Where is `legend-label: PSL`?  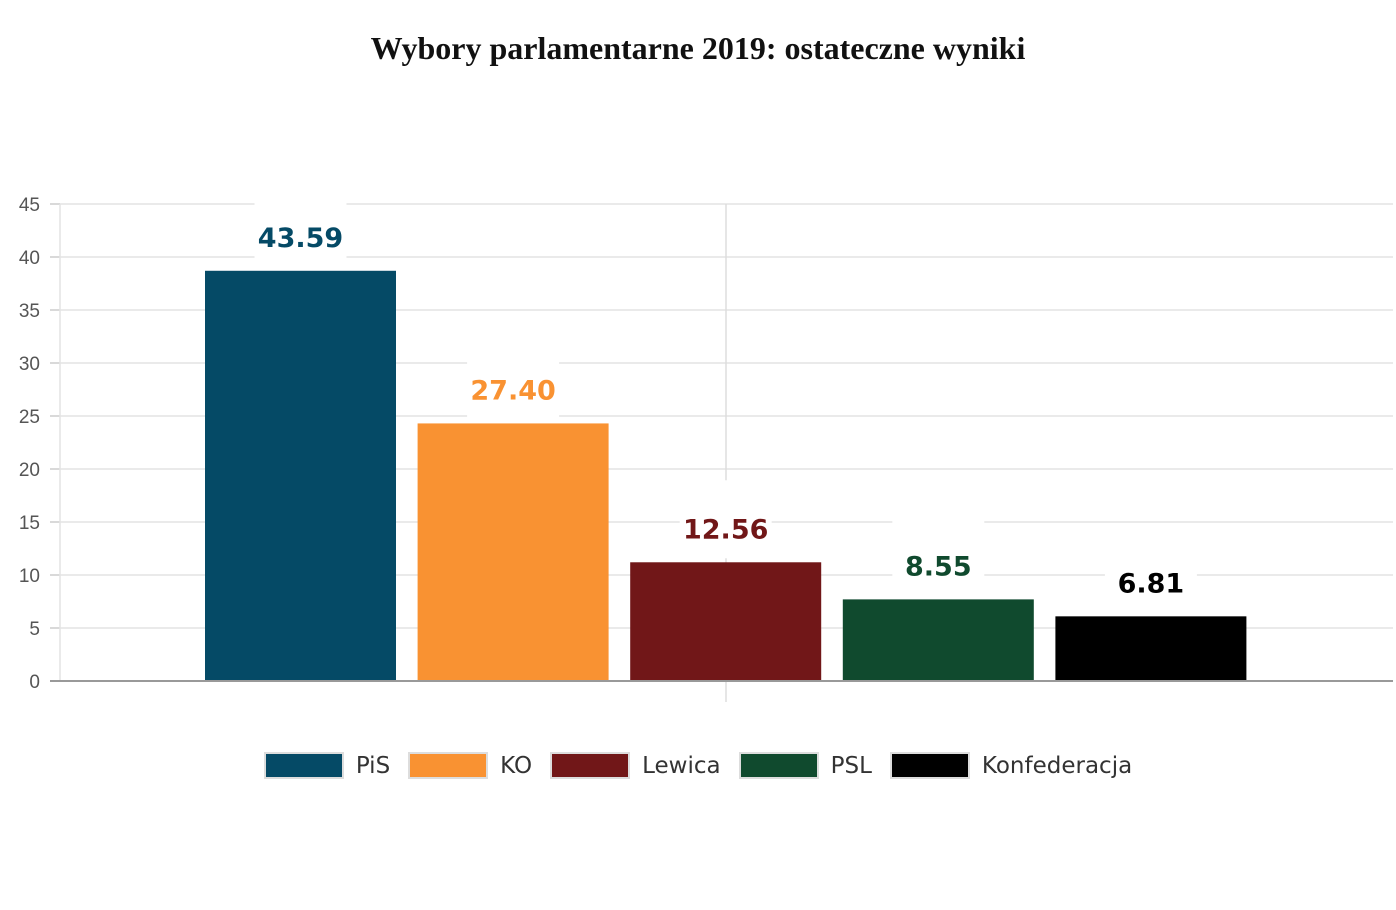
legend-label: PSL is located at coordinates (851, 765).